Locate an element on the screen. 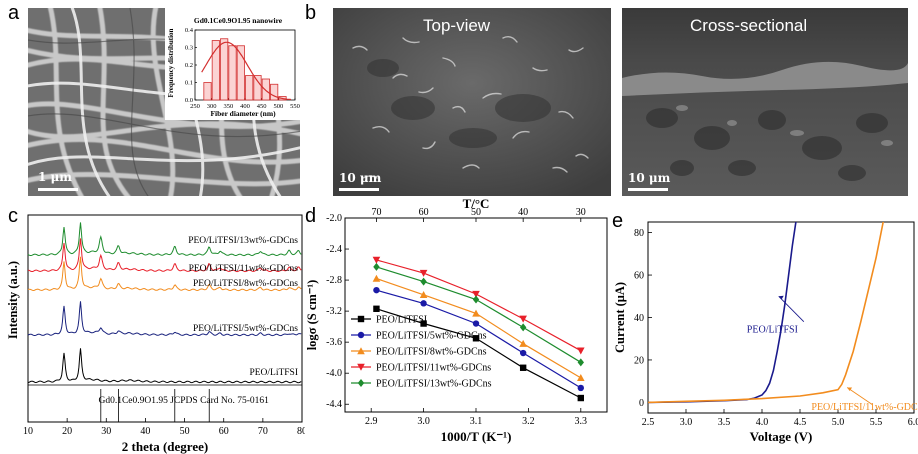  x-tick-label: 550 is located at coordinates (295, 106).